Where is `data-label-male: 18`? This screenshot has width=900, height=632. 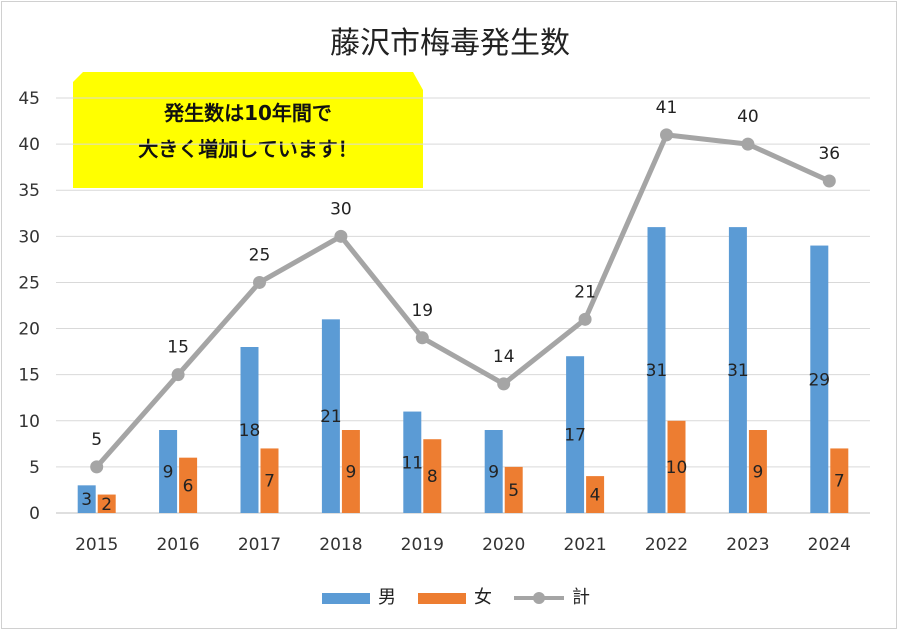 data-label-male: 18 is located at coordinates (250, 431).